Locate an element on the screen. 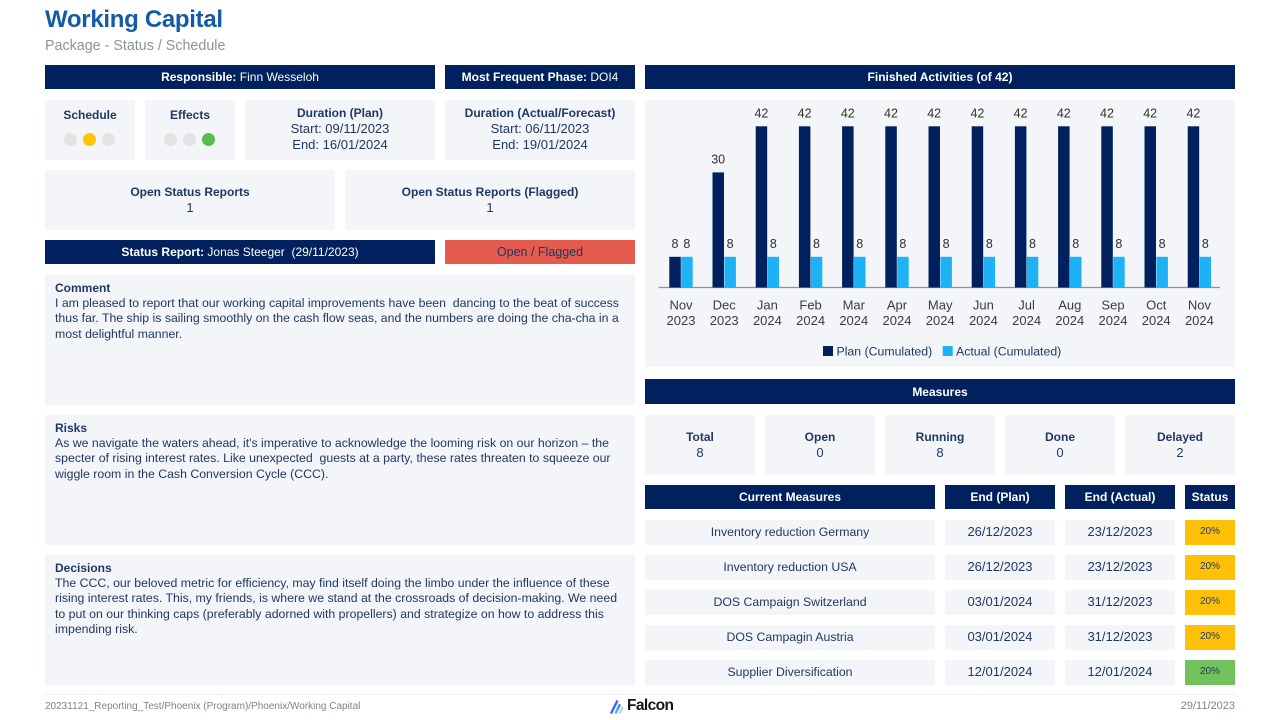 The width and height of the screenshot is (1280, 720). svg-text: May is located at coordinates (940, 305).